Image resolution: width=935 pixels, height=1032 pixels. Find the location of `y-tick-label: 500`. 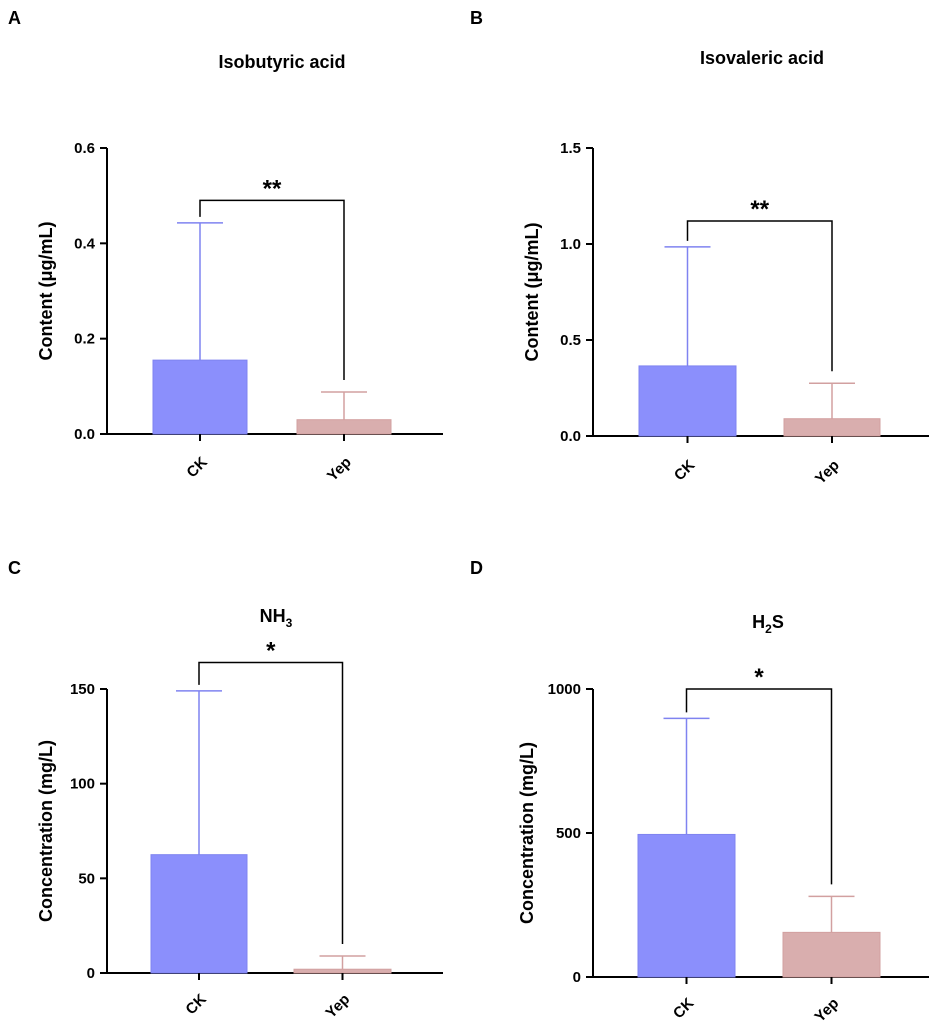

y-tick-label: 500 is located at coordinates (568, 833).